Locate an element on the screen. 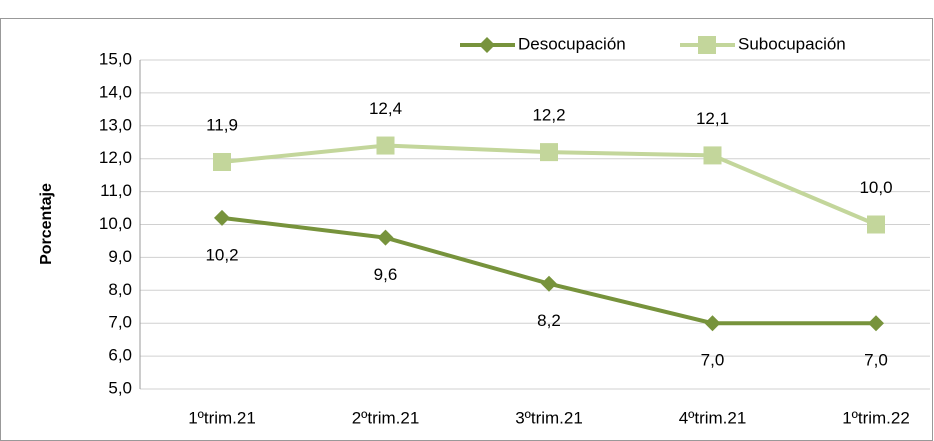  data-label: 11,9 is located at coordinates (222, 124).